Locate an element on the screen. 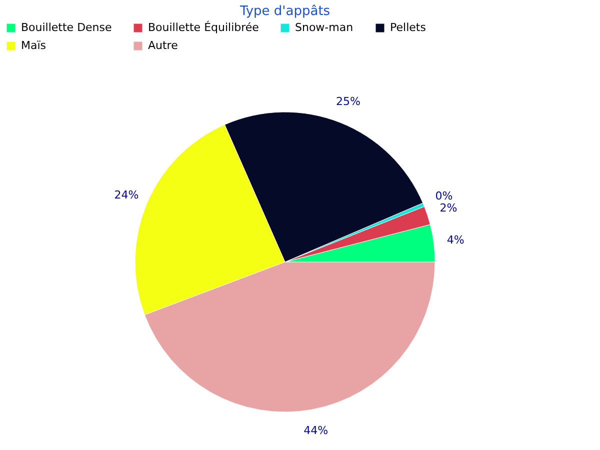  chart-title: Type d'appâts is located at coordinates (284, 11).